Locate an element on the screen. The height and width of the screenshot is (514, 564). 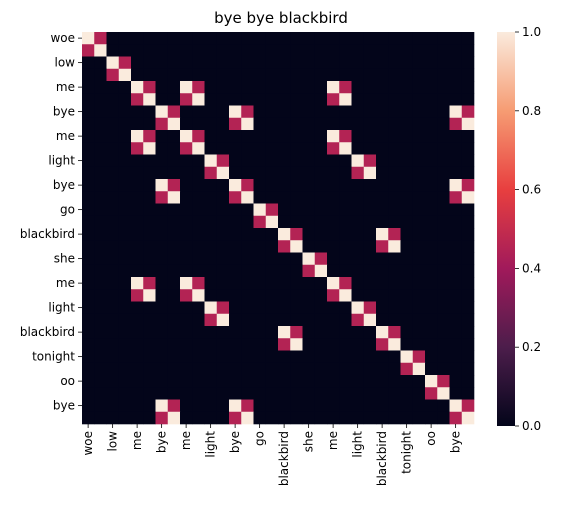
x-tick-label: tonight is located at coordinates (407, 452).